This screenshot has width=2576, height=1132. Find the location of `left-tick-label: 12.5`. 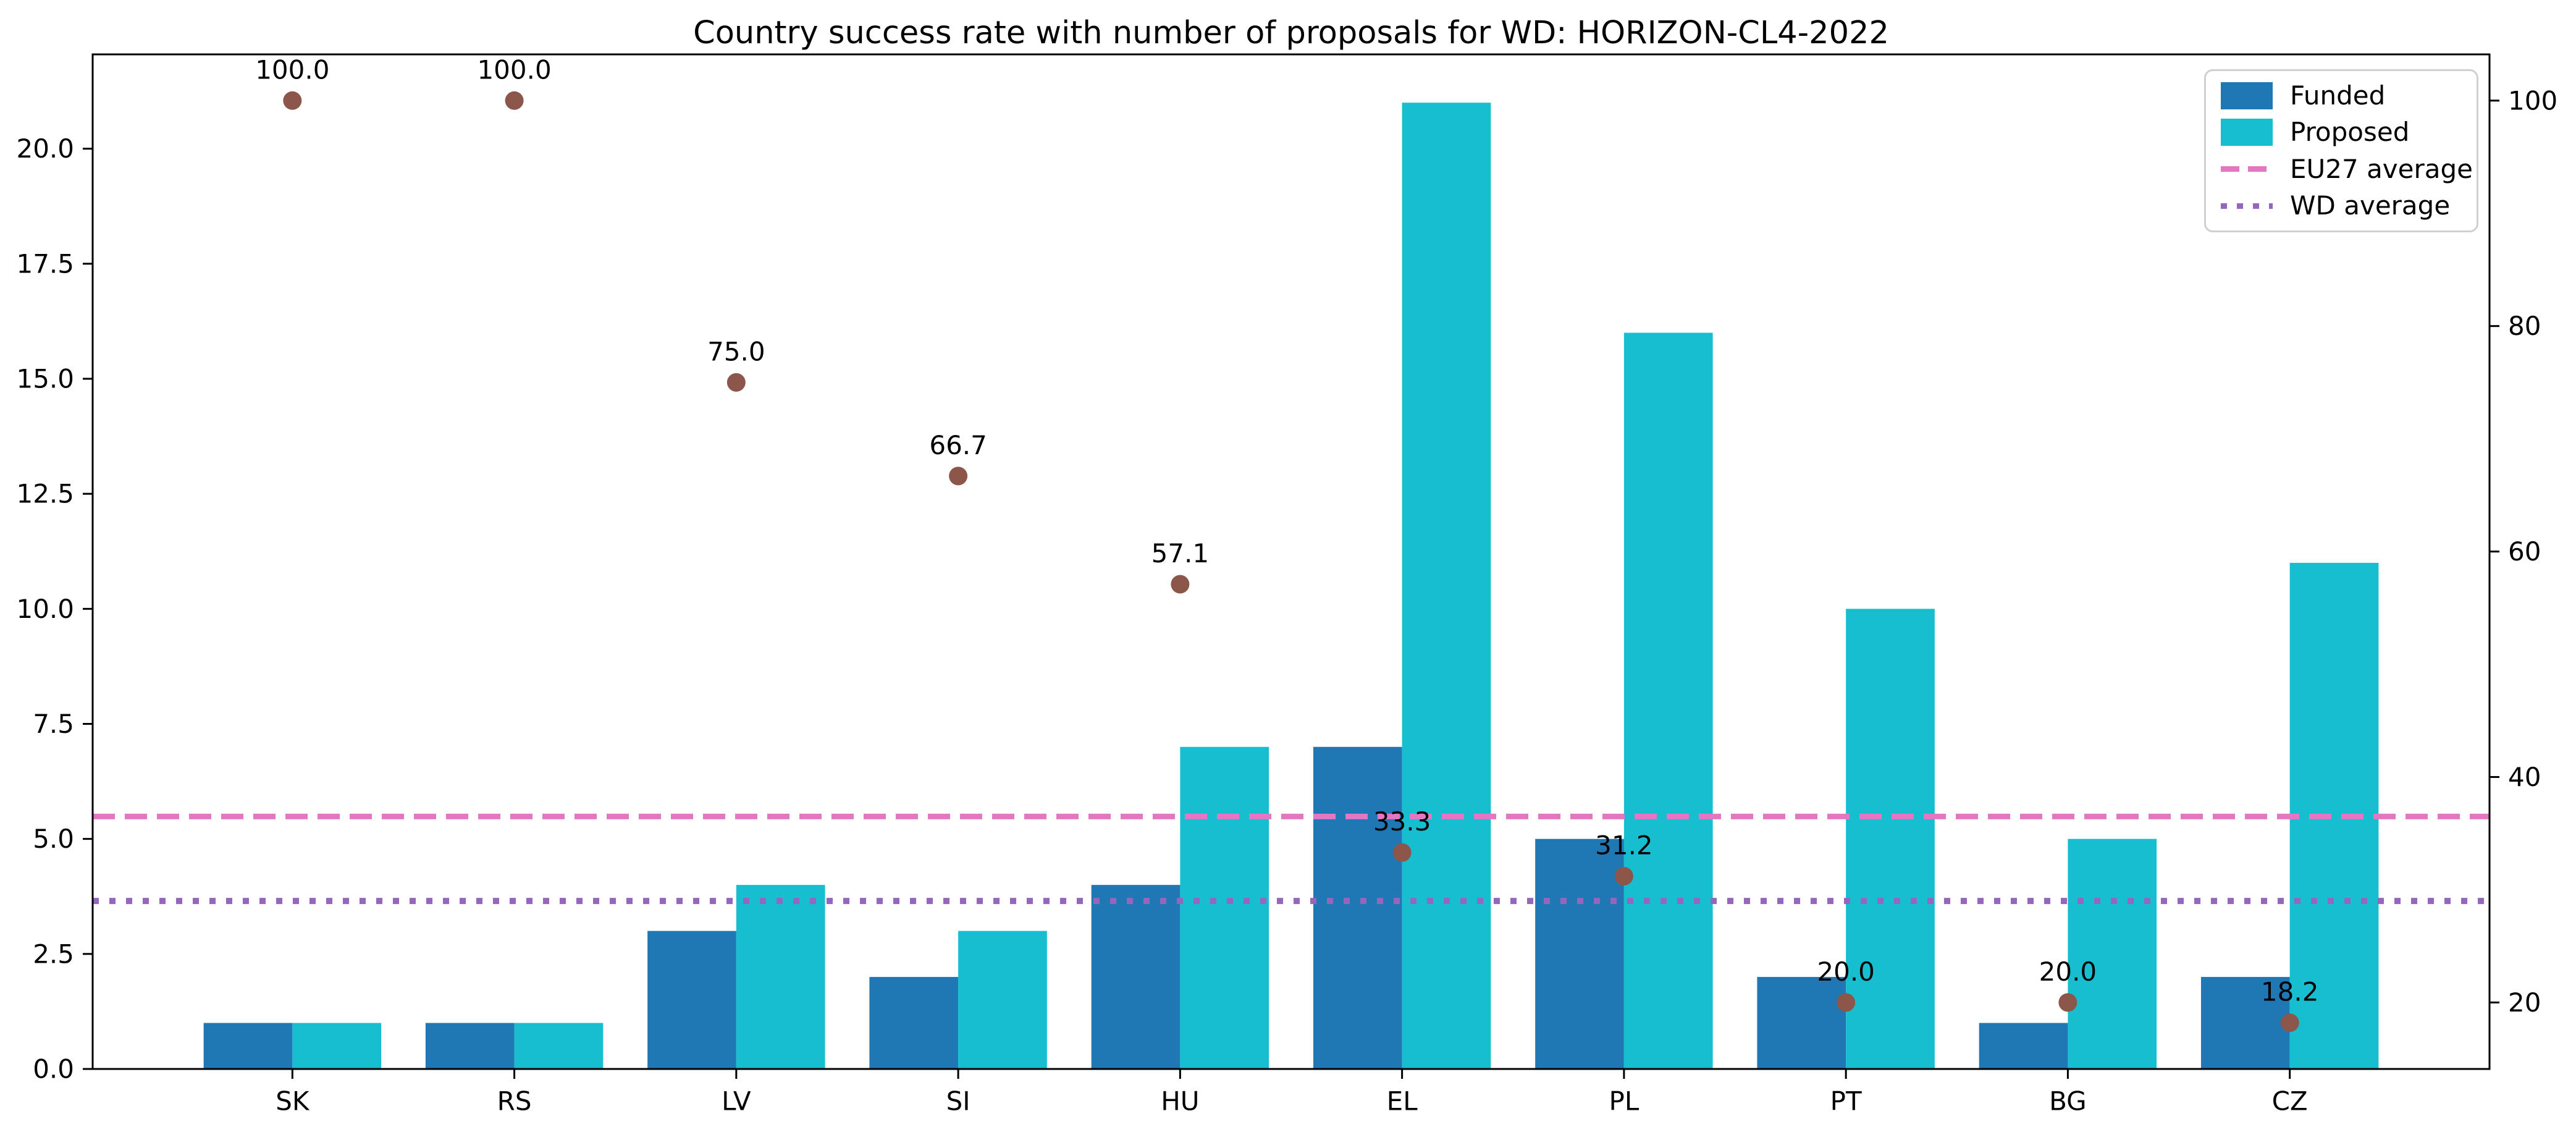

left-tick-label: 12.5 is located at coordinates (45, 494).